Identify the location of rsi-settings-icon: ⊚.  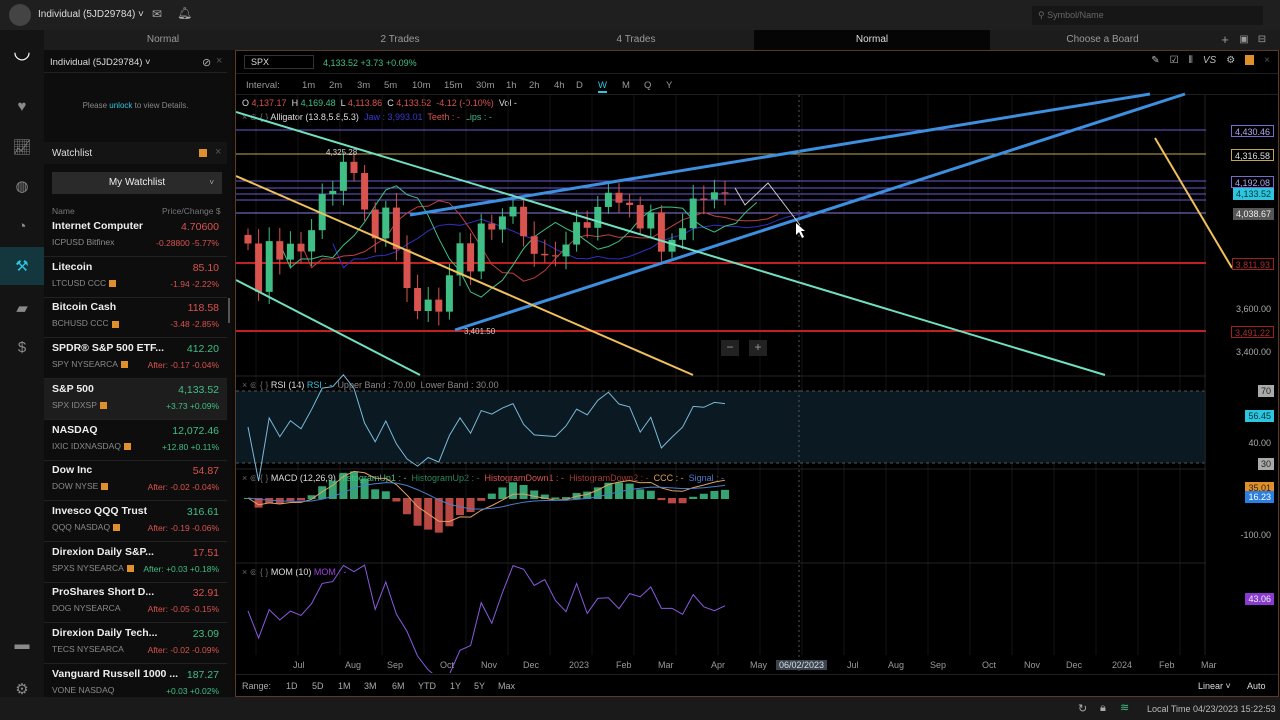
(253, 385).